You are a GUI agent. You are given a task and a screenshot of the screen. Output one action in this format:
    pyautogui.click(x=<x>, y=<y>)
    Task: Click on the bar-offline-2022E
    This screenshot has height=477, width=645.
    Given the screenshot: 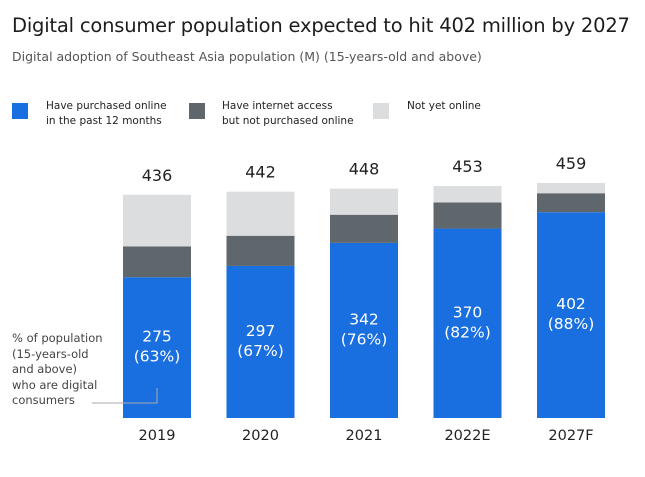 What is the action you would take?
    pyautogui.click(x=467, y=194)
    